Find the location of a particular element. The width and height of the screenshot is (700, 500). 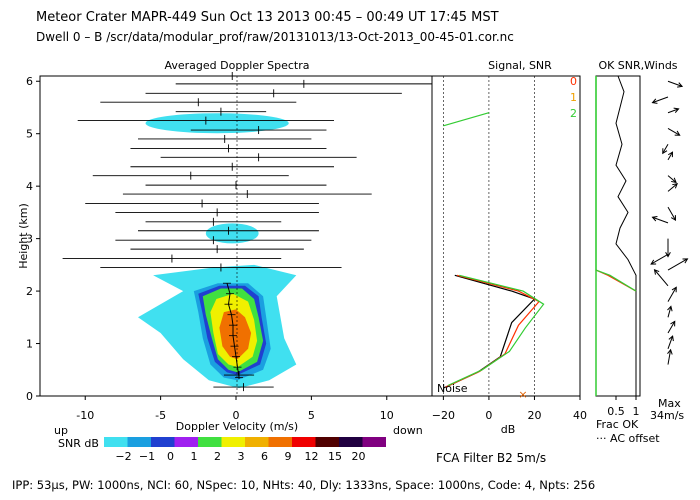

doppler-xtick-2: 0 is located at coordinates (236, 415).